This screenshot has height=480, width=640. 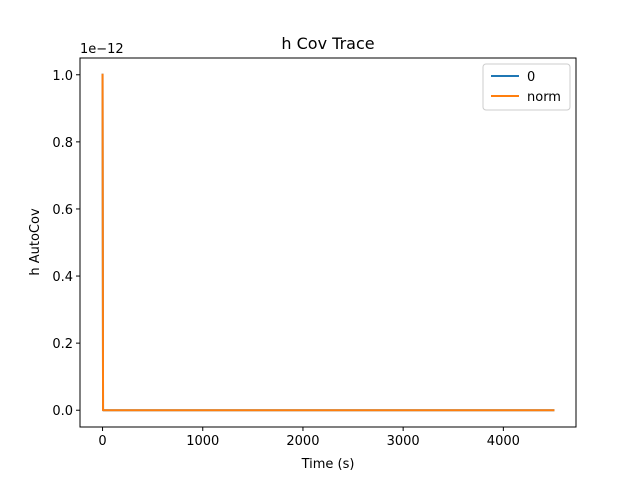 I want to click on legend: 0 norm, so click(x=526, y=87).